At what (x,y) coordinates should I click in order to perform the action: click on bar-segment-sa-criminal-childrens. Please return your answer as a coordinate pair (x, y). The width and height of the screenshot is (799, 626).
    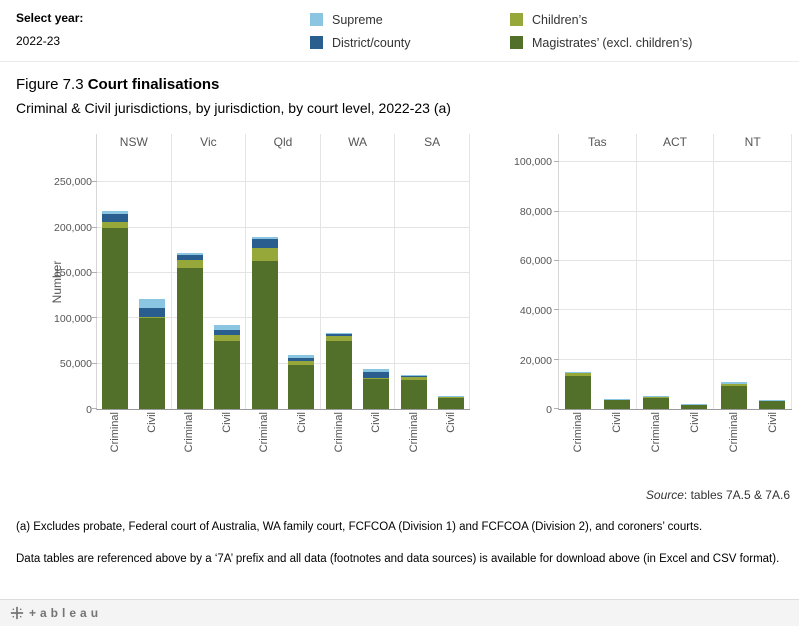
    Looking at the image, I should click on (413, 378).